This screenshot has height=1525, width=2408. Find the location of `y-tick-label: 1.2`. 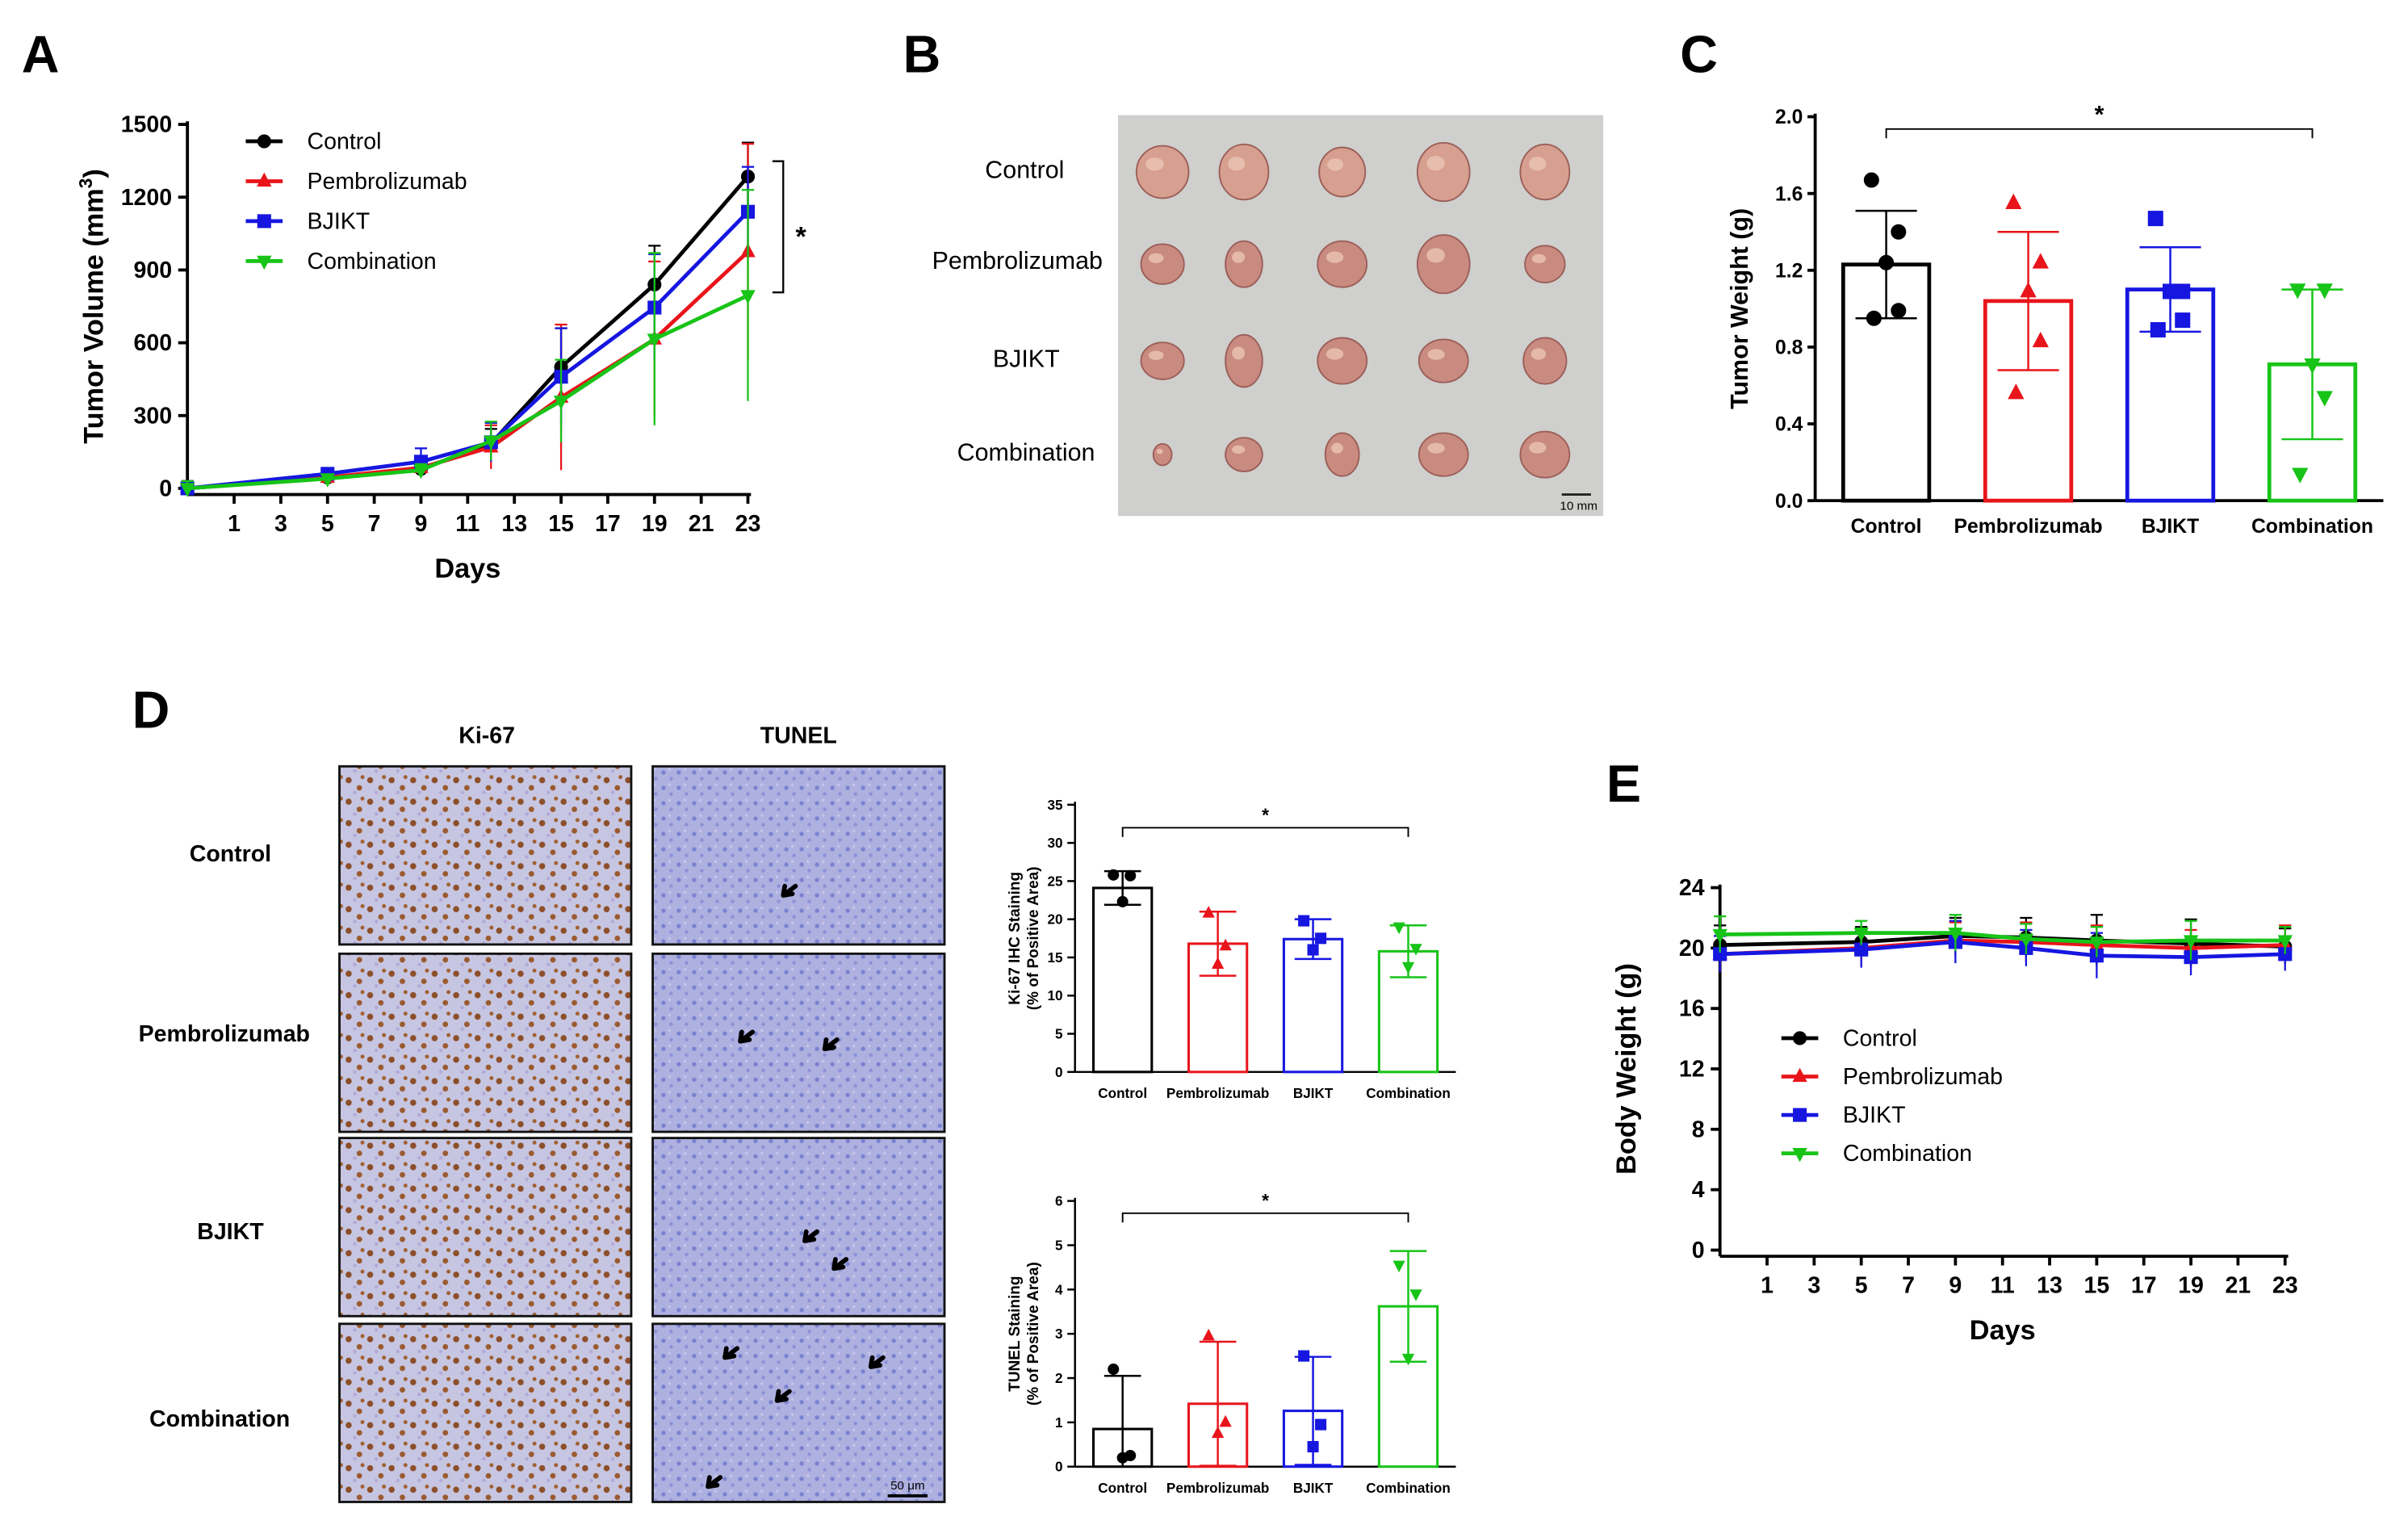

y-tick-label: 1.2 is located at coordinates (1789, 271).